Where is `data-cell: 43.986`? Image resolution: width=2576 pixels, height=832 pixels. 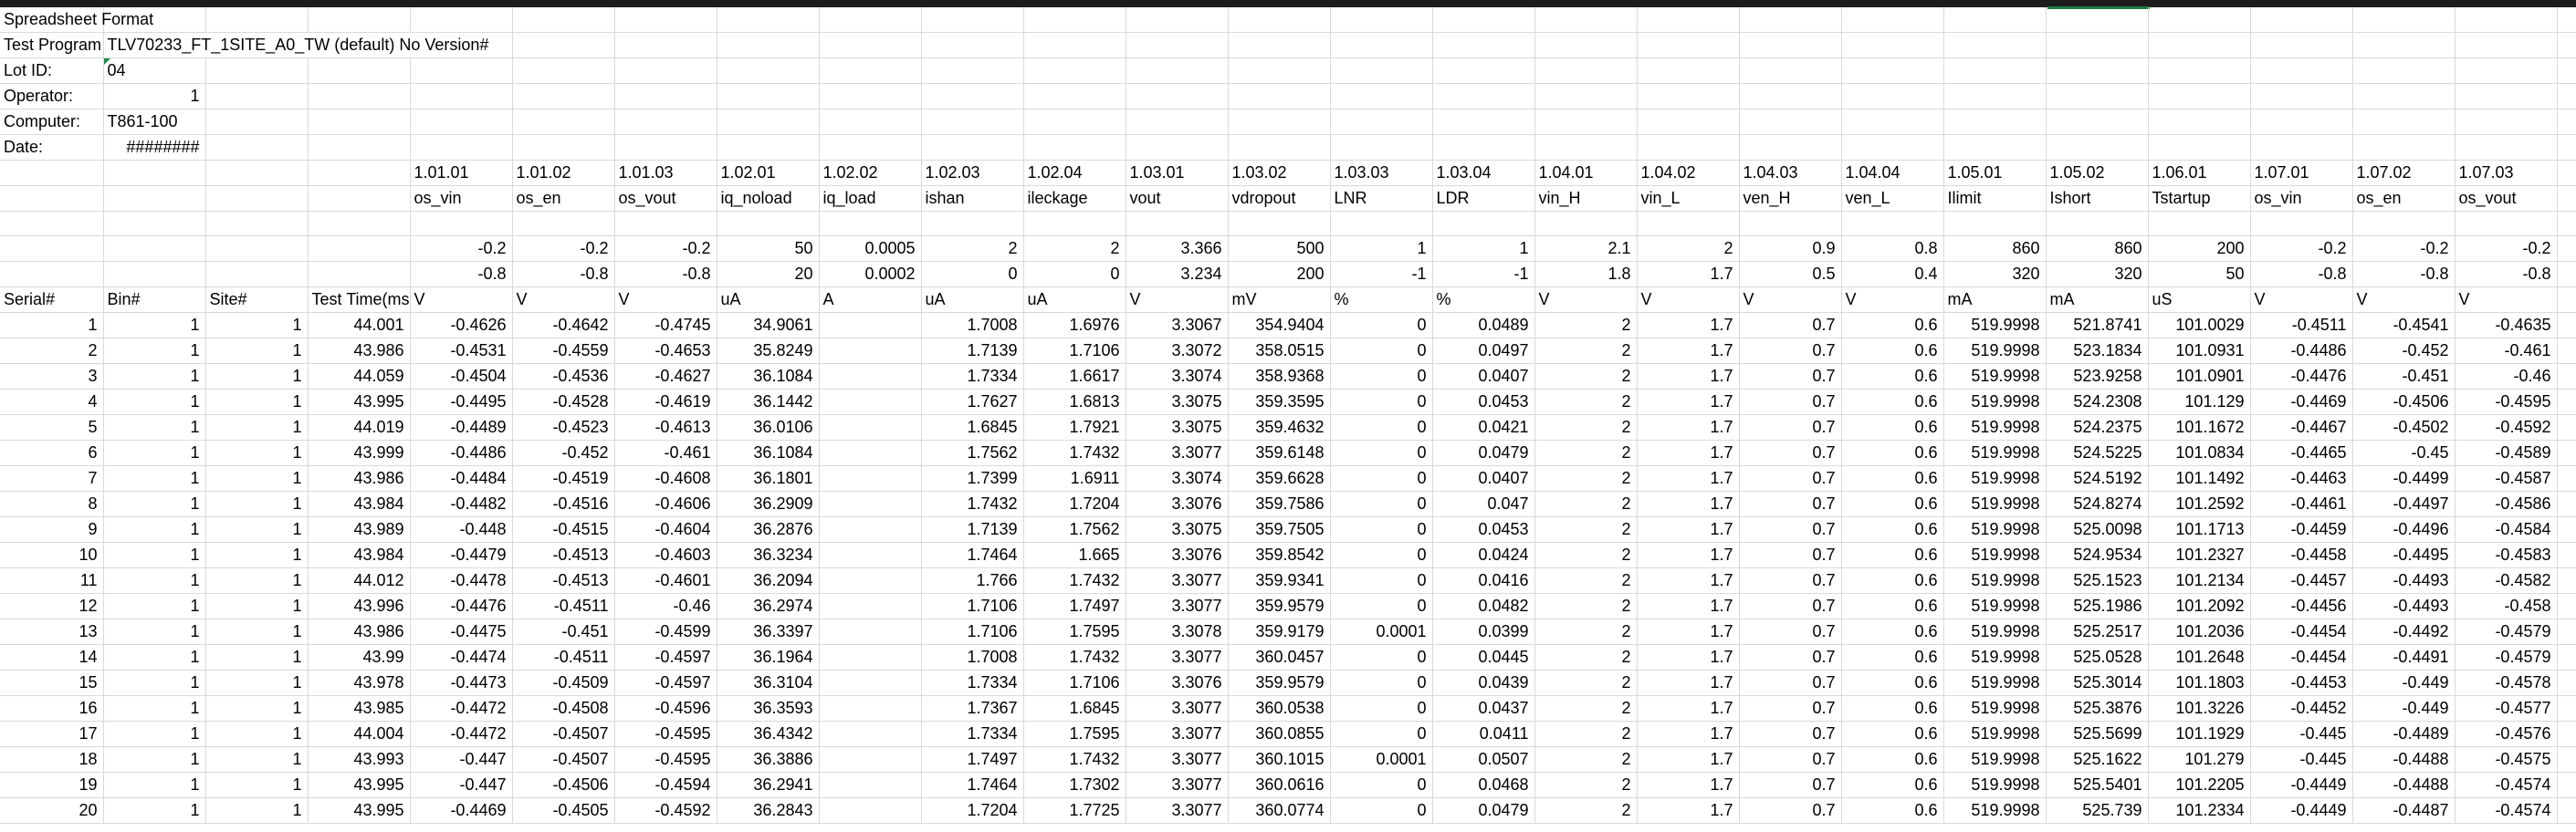 data-cell: 43.986 is located at coordinates (359, 479).